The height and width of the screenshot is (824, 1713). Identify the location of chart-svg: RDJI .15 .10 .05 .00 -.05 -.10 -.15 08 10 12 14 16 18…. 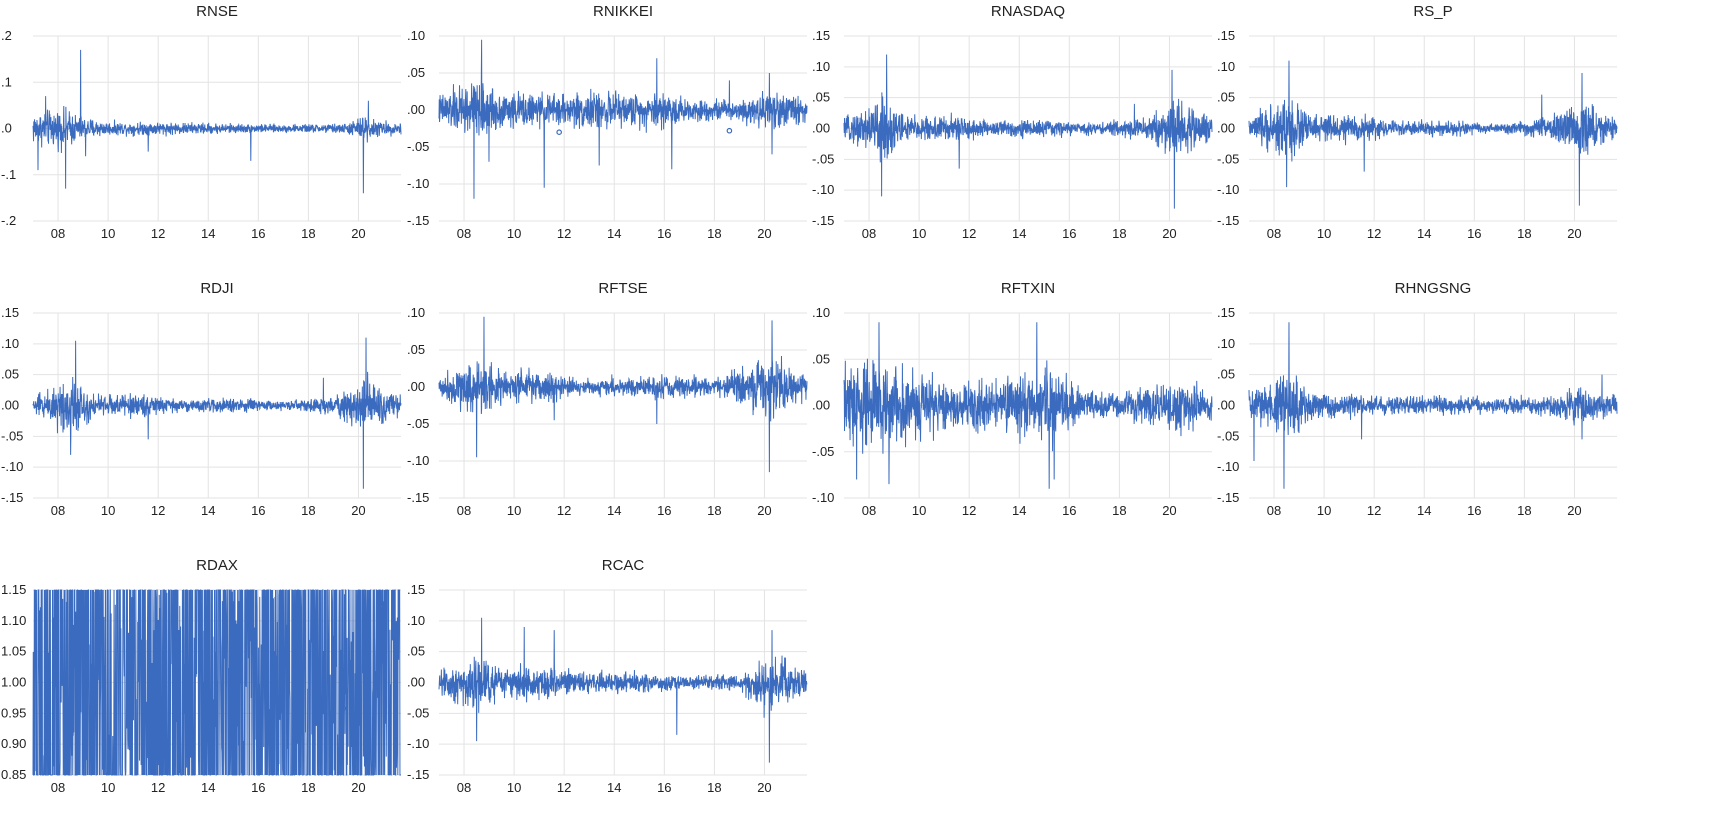
(201, 399).